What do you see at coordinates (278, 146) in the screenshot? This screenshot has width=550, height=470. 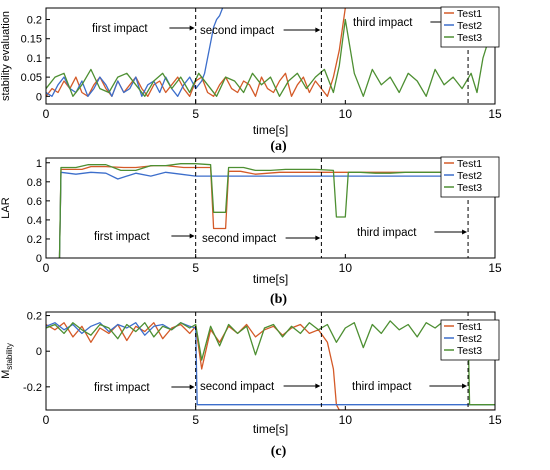 I see `panel-label: (a)` at bounding box center [278, 146].